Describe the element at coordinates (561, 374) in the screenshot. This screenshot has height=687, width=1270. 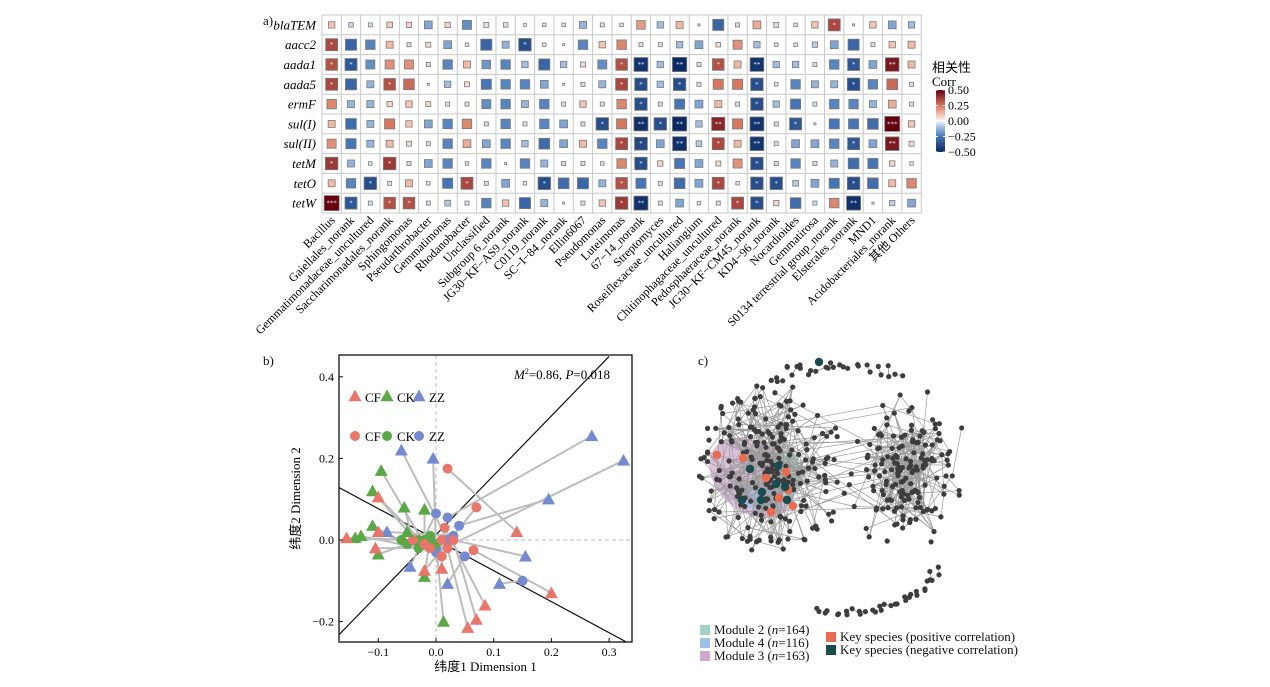
I see `procrustes-stat-annotation: M2=0.86, P=0.018` at that location.